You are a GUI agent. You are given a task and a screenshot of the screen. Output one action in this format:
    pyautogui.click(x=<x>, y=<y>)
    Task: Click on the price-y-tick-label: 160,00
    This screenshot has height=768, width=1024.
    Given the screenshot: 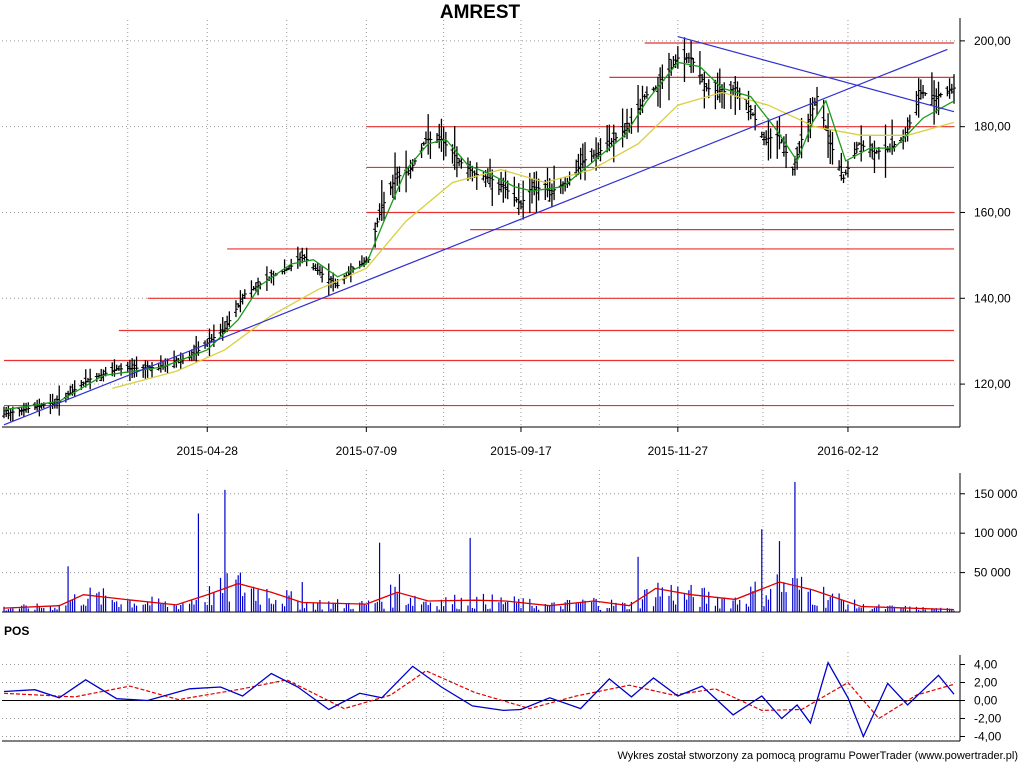 What is the action you would take?
    pyautogui.click(x=992, y=212)
    